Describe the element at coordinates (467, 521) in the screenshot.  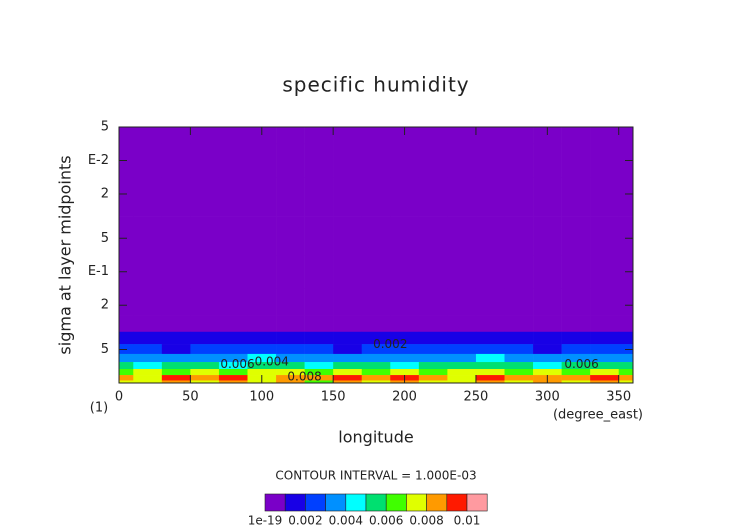
I see `colorbar-label: 0.01` at that location.